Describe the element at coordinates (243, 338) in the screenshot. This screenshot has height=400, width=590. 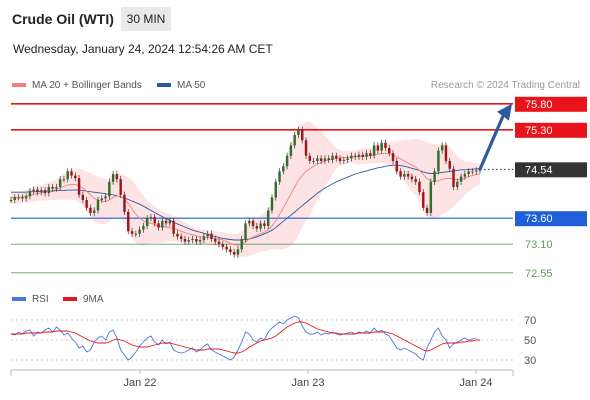
I see `rsi-line` at that location.